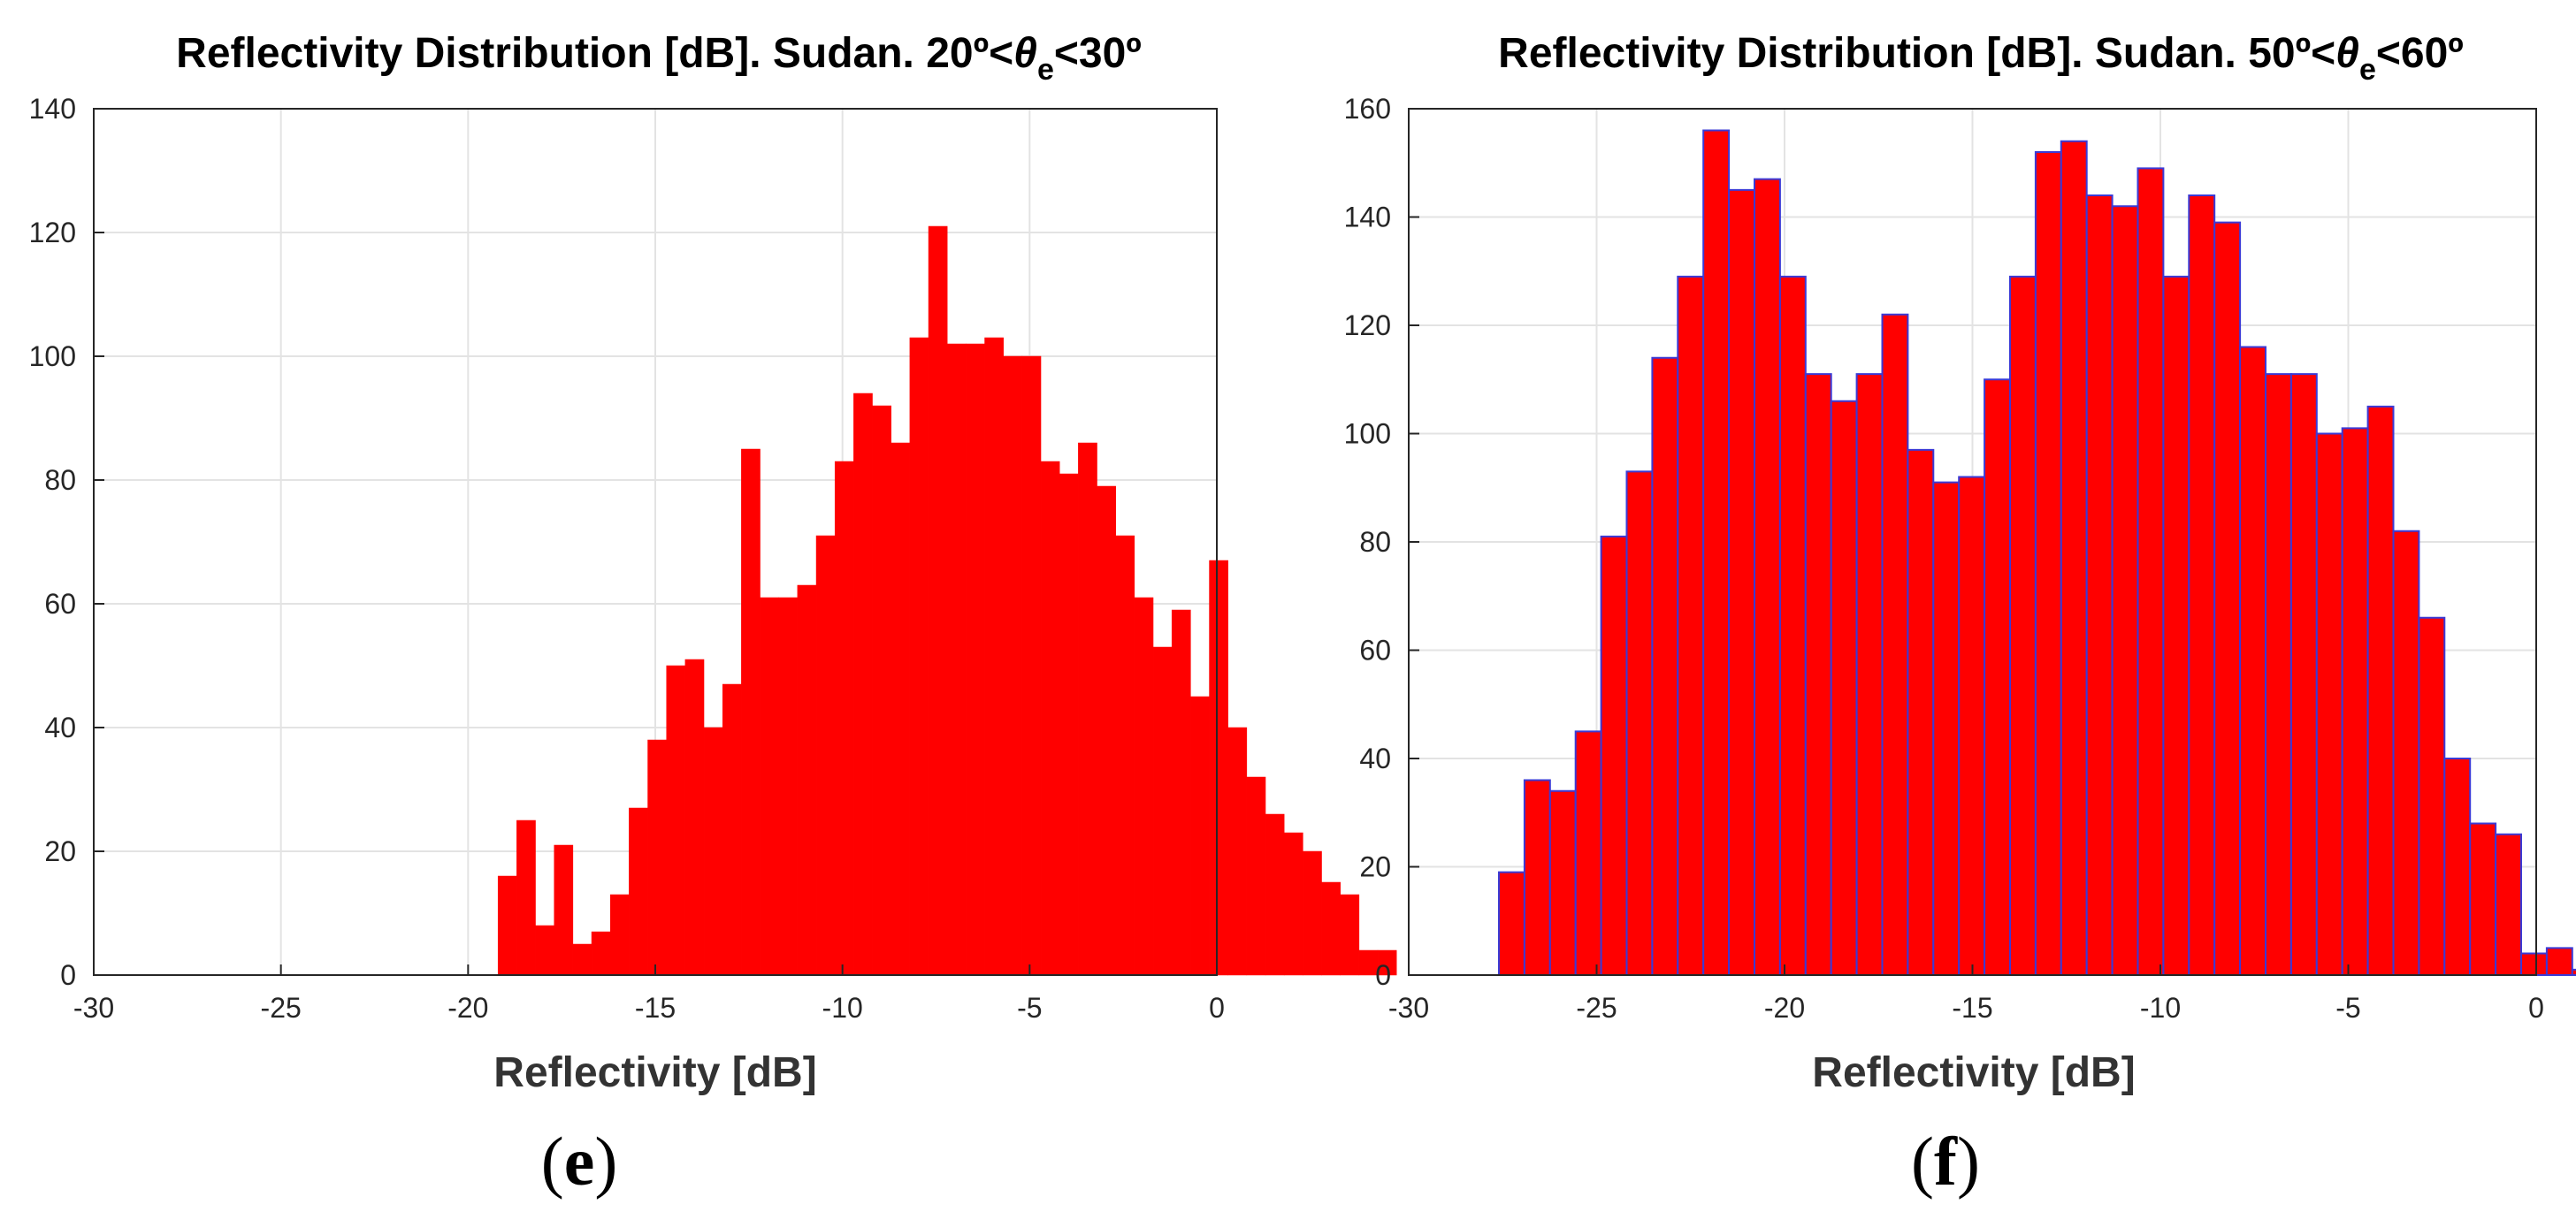  I want to click on y-tick-label: 20, so click(60, 851).